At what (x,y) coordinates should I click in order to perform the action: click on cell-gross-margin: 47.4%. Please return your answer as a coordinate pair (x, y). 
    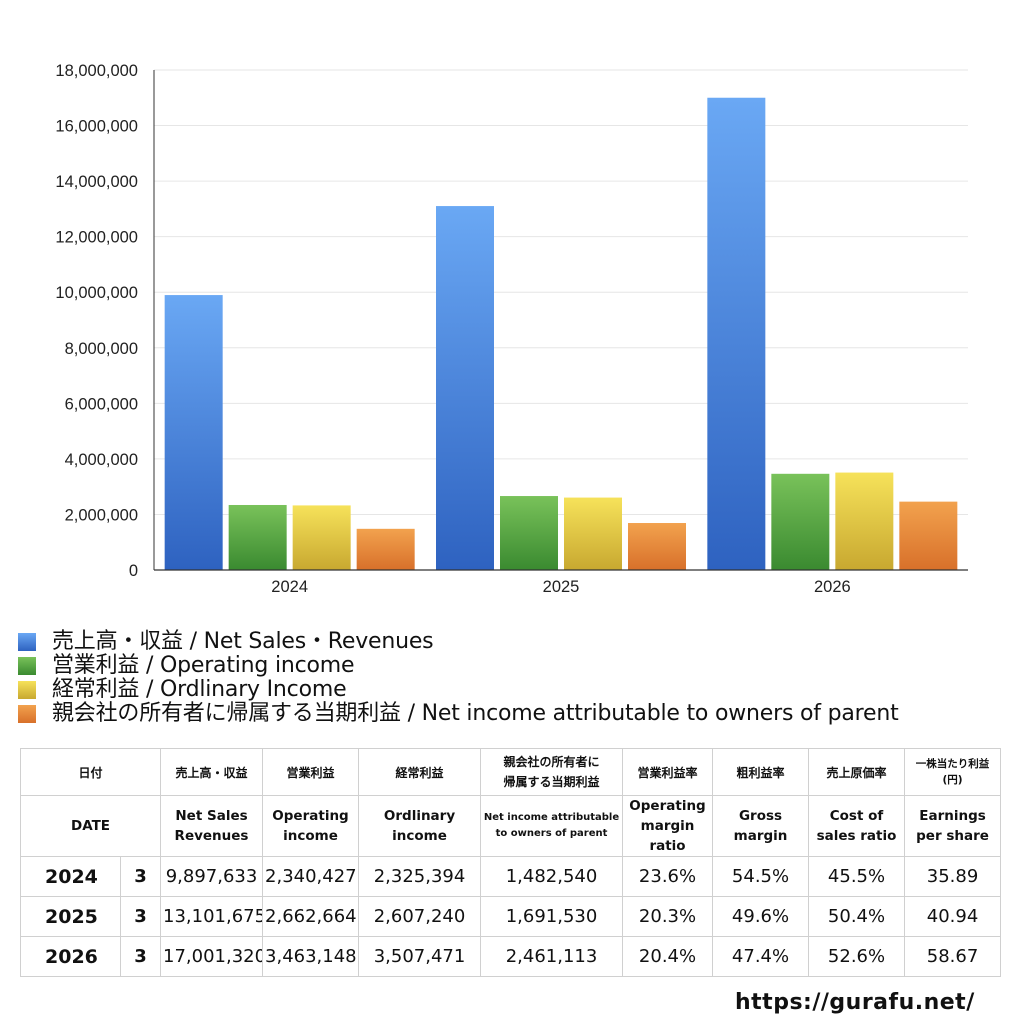
    Looking at the image, I should click on (761, 956).